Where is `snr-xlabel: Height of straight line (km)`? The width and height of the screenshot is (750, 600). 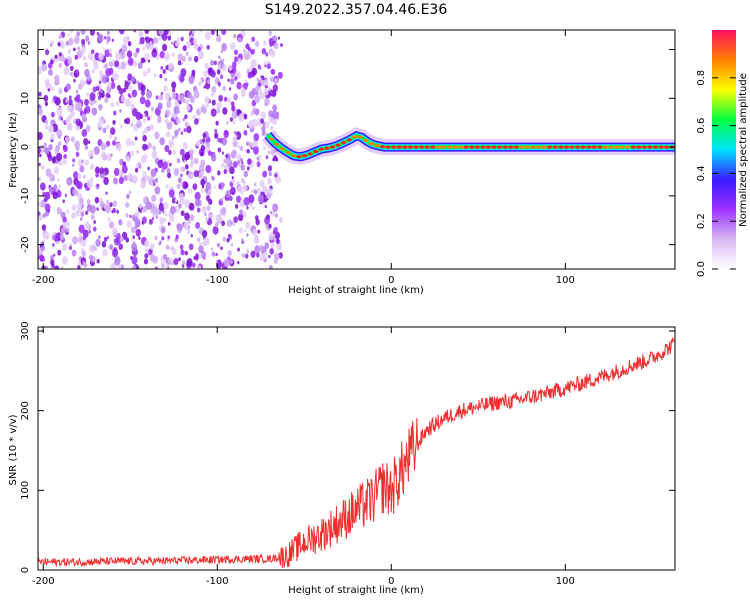 snr-xlabel: Height of straight line (km) is located at coordinates (356, 590).